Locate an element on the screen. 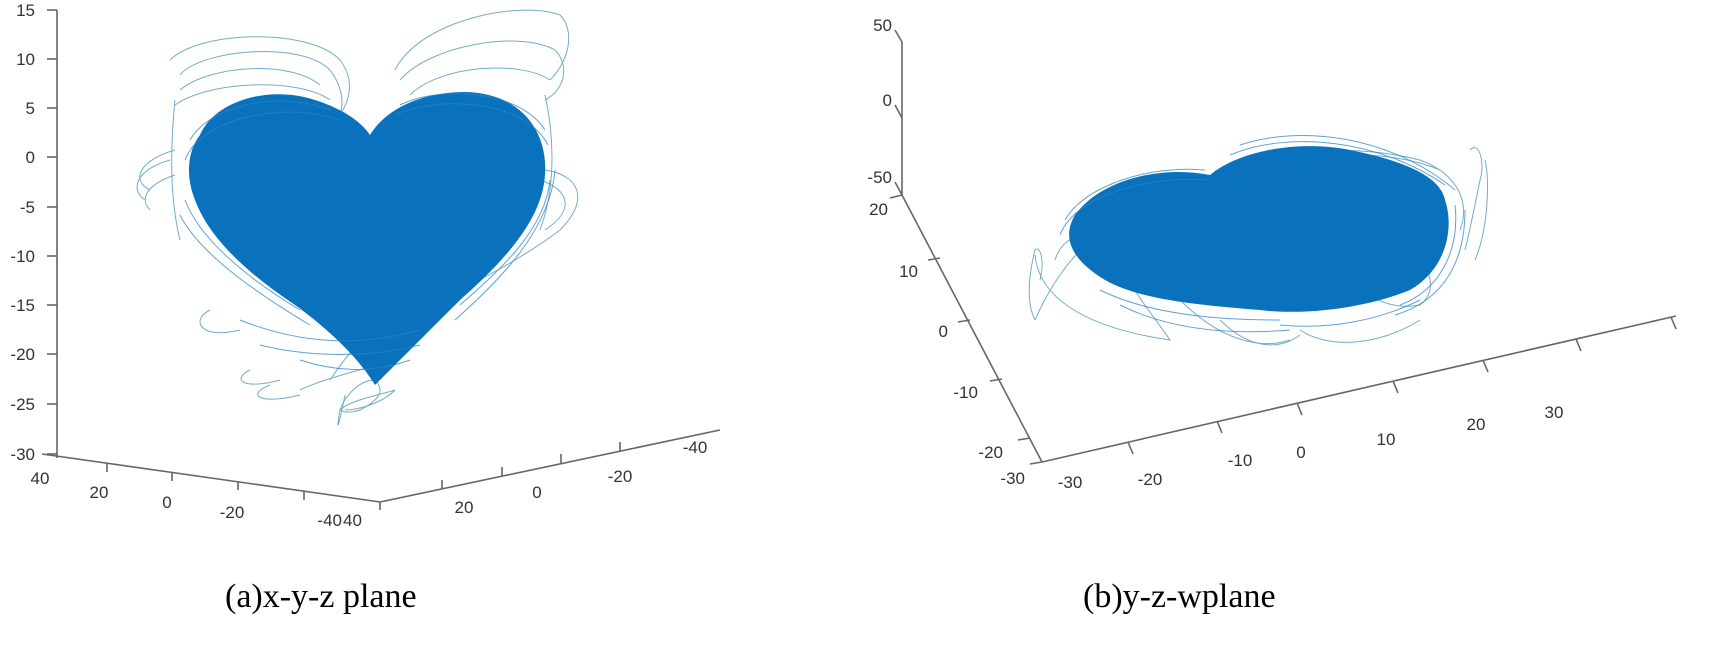 This screenshot has height=646, width=1714. attractor-b is located at coordinates (1258, 240).